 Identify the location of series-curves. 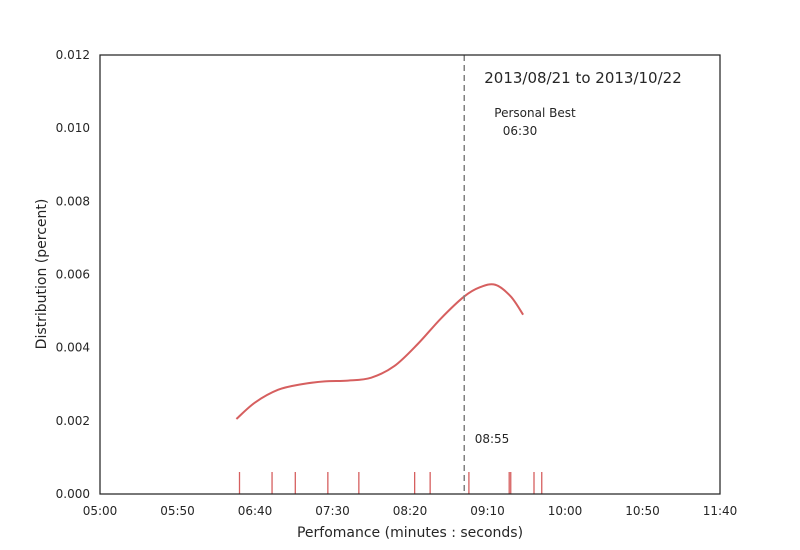
(379, 351).